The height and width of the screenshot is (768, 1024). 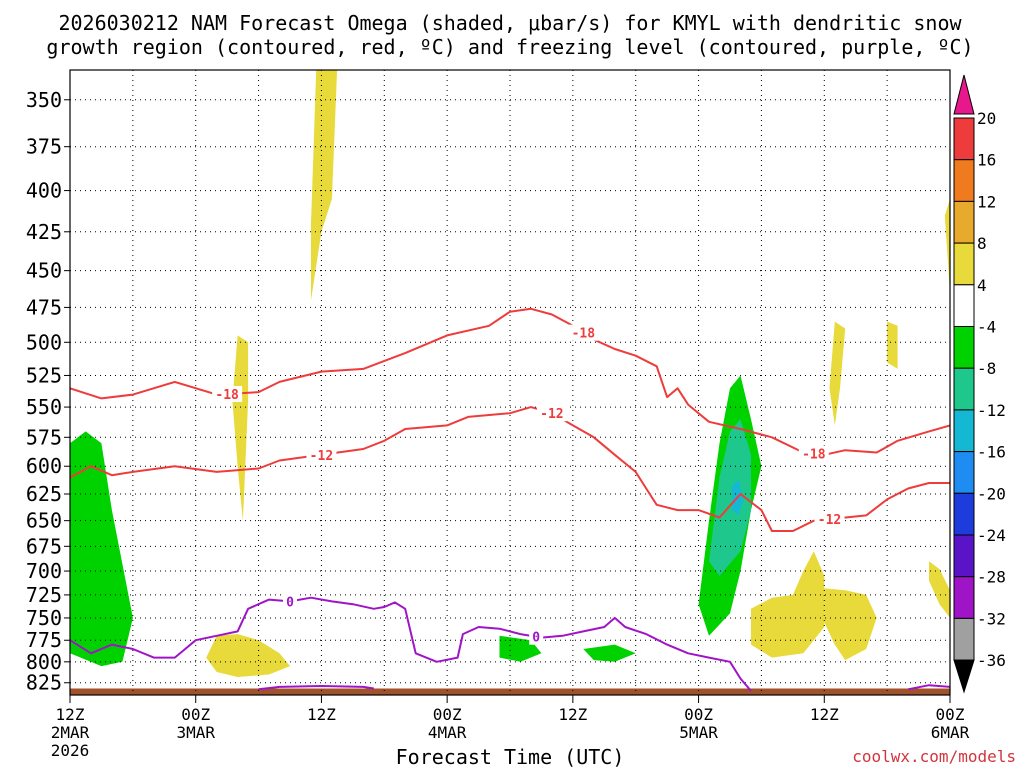 What do you see at coordinates (991, 618) in the screenshot?
I see `colorbar-label-12: -32` at bounding box center [991, 618].